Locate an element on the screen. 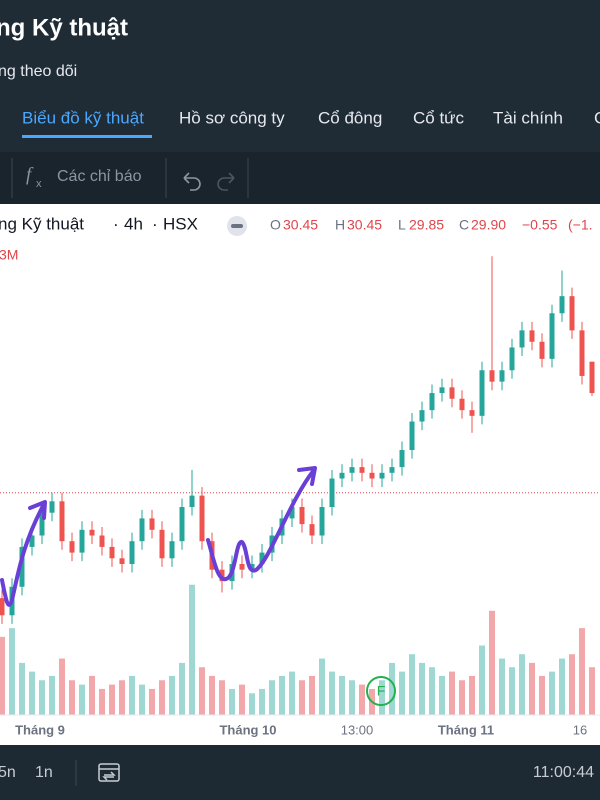 The width and height of the screenshot is (600, 800). fx-icon: f is located at coordinates (30, 174).